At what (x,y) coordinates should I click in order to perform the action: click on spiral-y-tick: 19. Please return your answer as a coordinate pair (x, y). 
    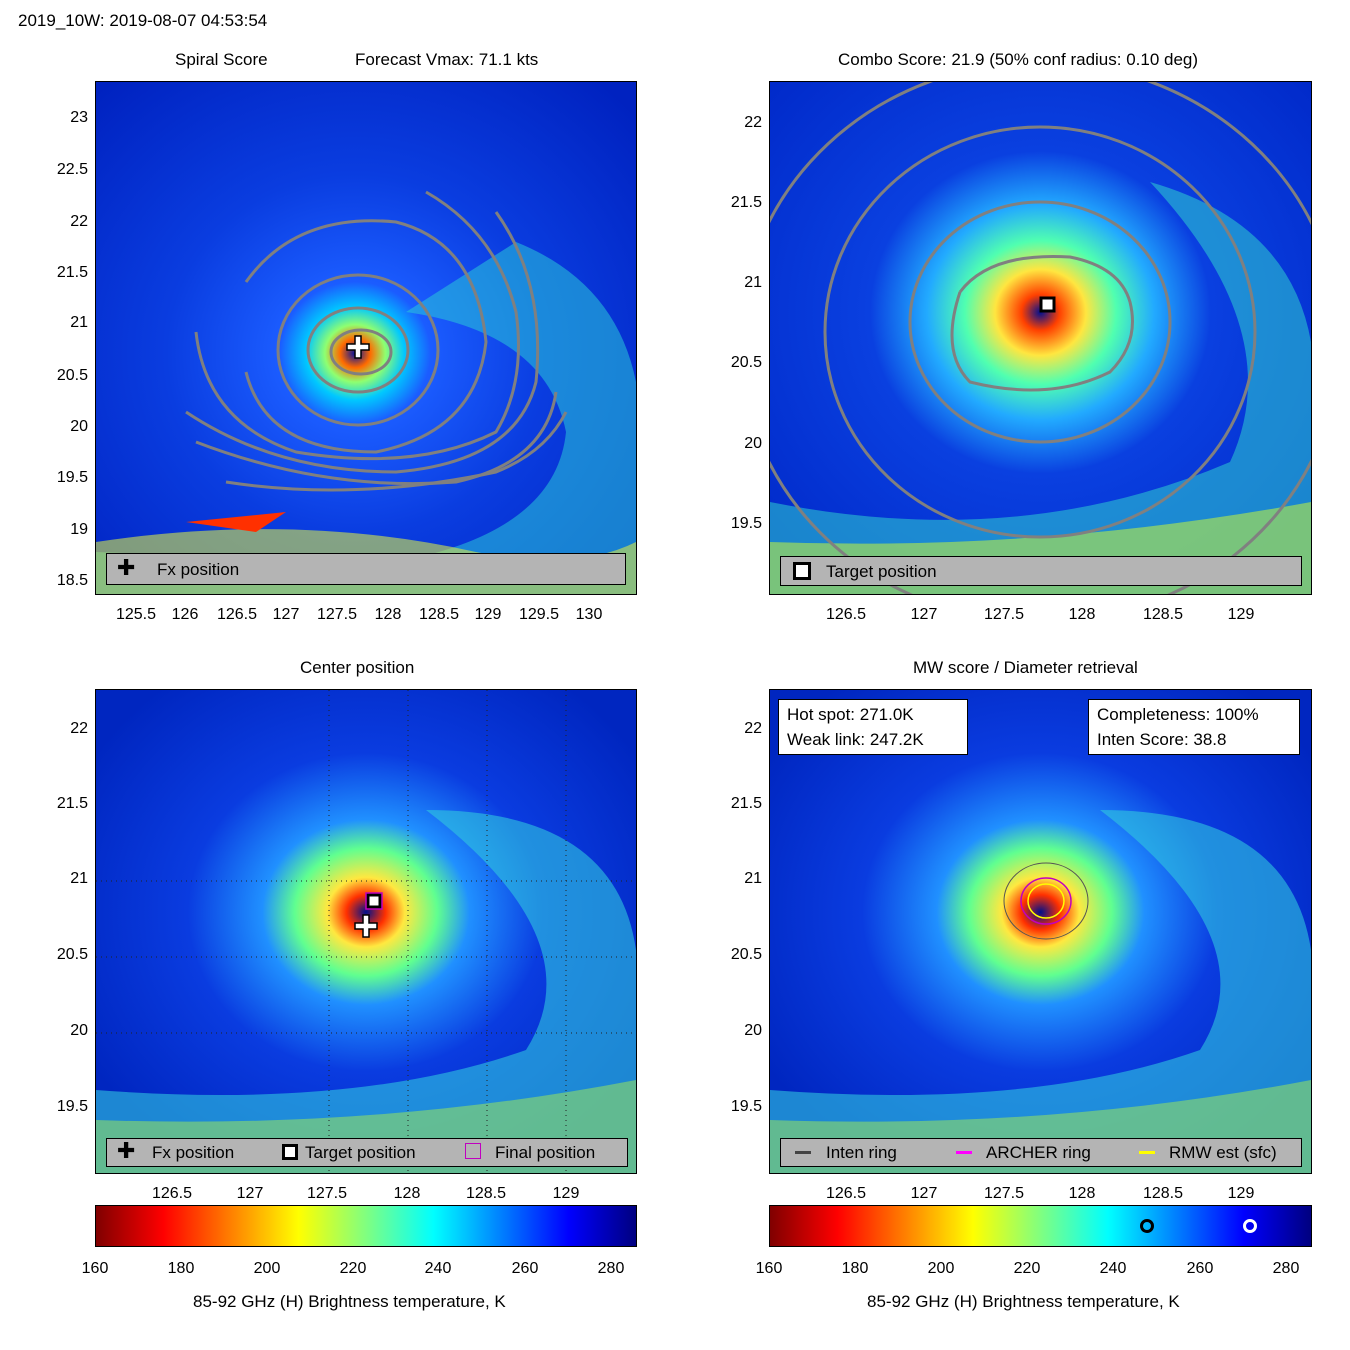
    Looking at the image, I should click on (79, 529).